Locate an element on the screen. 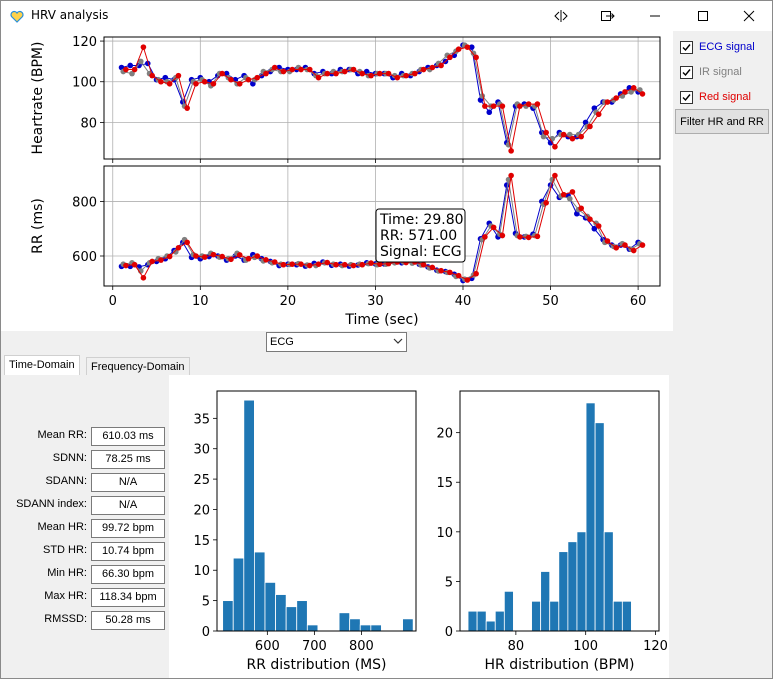  filter-hr-rr-button: Filter HR and RR is located at coordinates (722, 121).